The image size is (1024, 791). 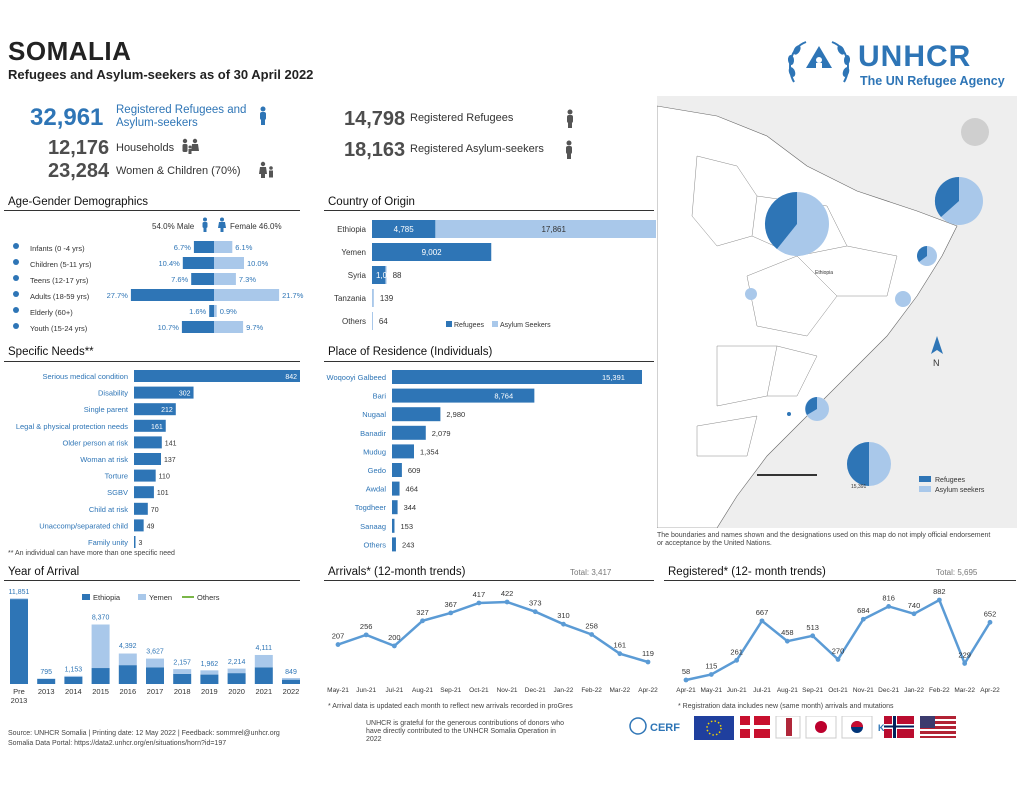 What do you see at coordinates (535, 690) in the screenshot?
I see `trend-month: Dec-21` at bounding box center [535, 690].